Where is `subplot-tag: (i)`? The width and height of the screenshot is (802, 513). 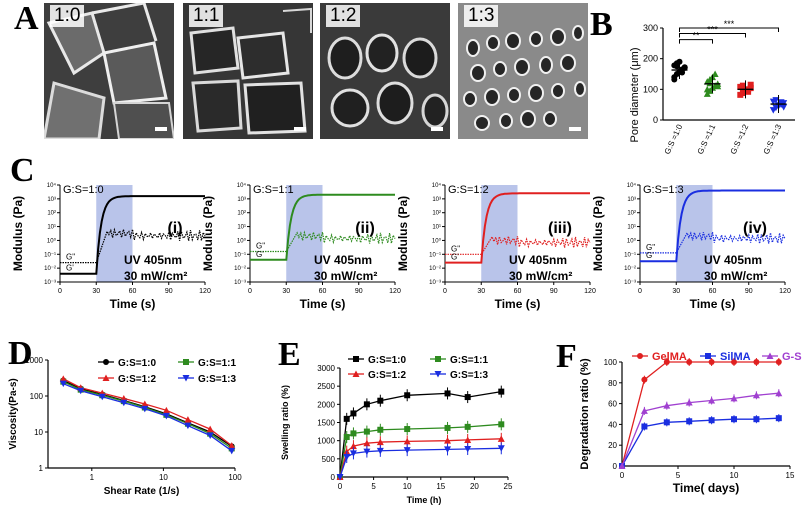 subplot-tag: (i) is located at coordinates (174, 228).